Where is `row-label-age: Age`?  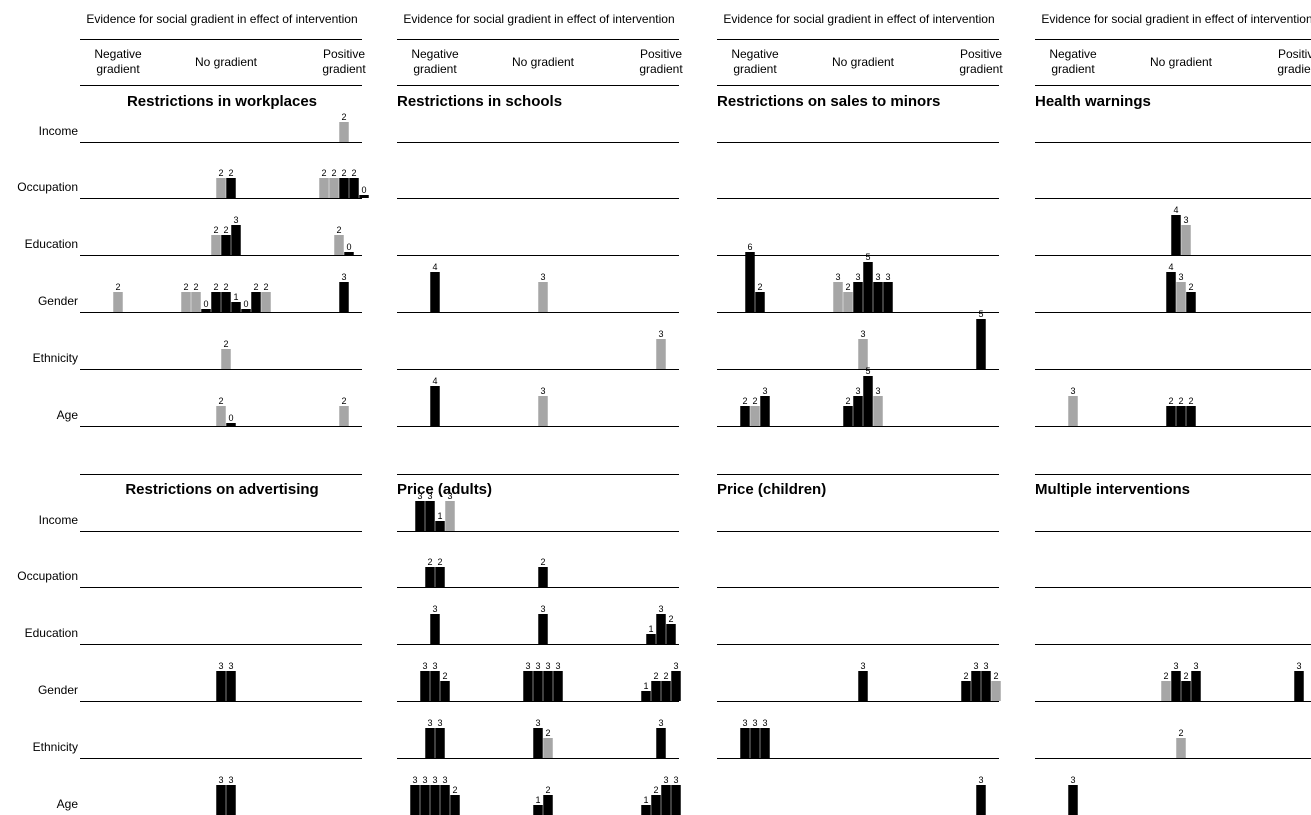 row-label-age: Age is located at coordinates (68, 804).